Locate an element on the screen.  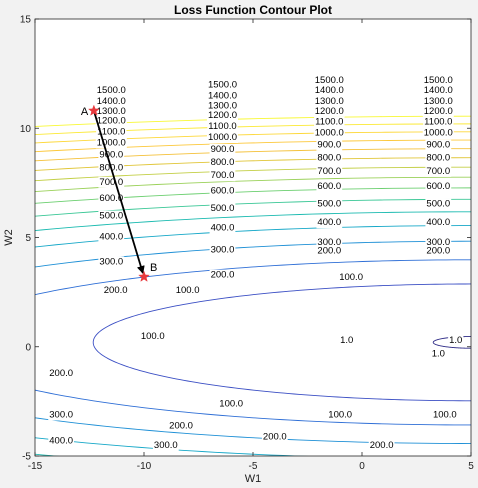
annotations: AB is located at coordinates (119, 193).